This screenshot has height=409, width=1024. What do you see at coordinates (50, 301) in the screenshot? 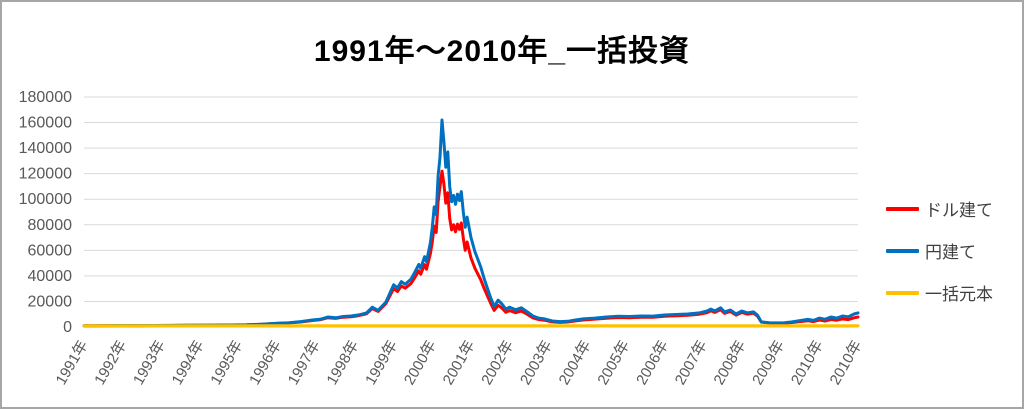
I see `y-axis-label: 20000` at bounding box center [50, 301].